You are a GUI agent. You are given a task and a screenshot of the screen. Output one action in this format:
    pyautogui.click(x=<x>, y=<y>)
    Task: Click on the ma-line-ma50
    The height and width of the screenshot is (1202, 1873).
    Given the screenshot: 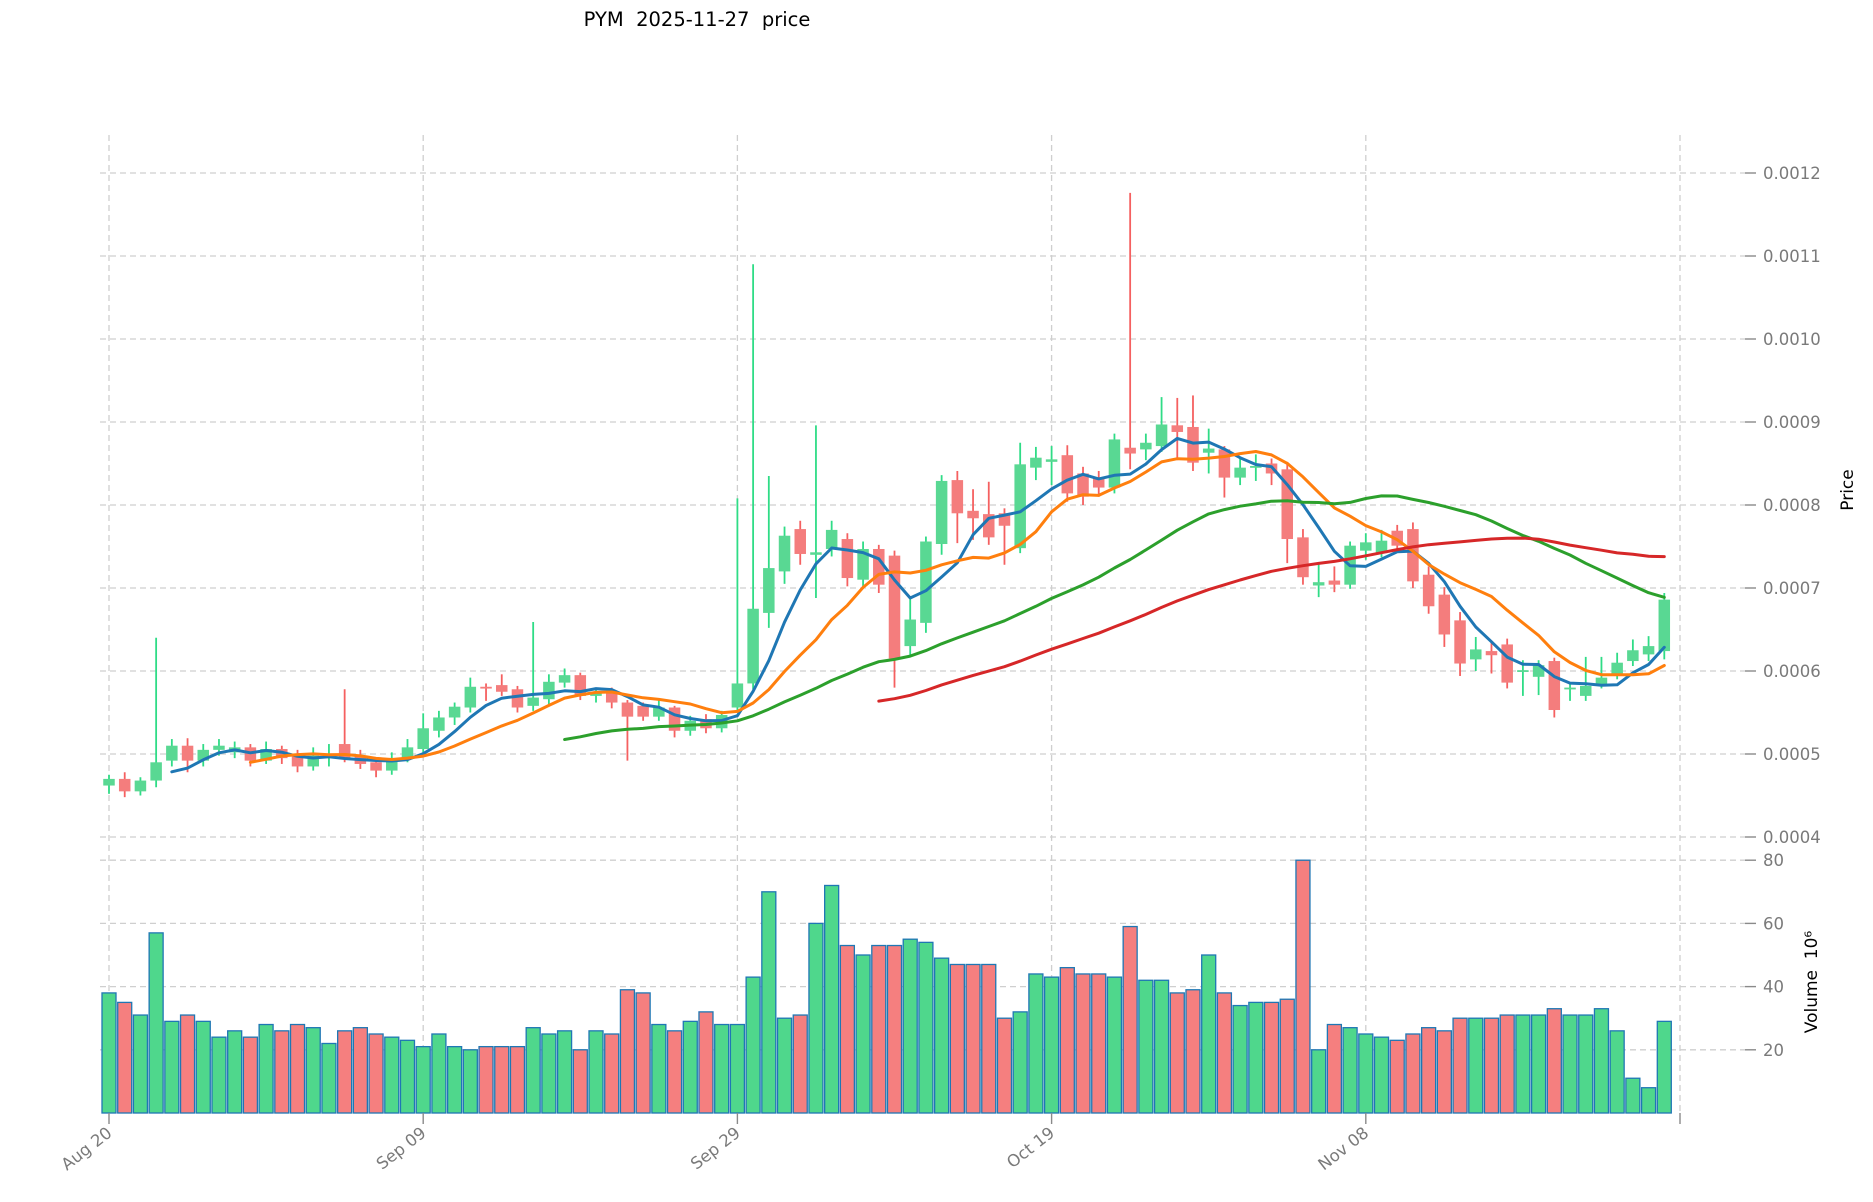 What is the action you would take?
    pyautogui.click(x=1271, y=619)
    